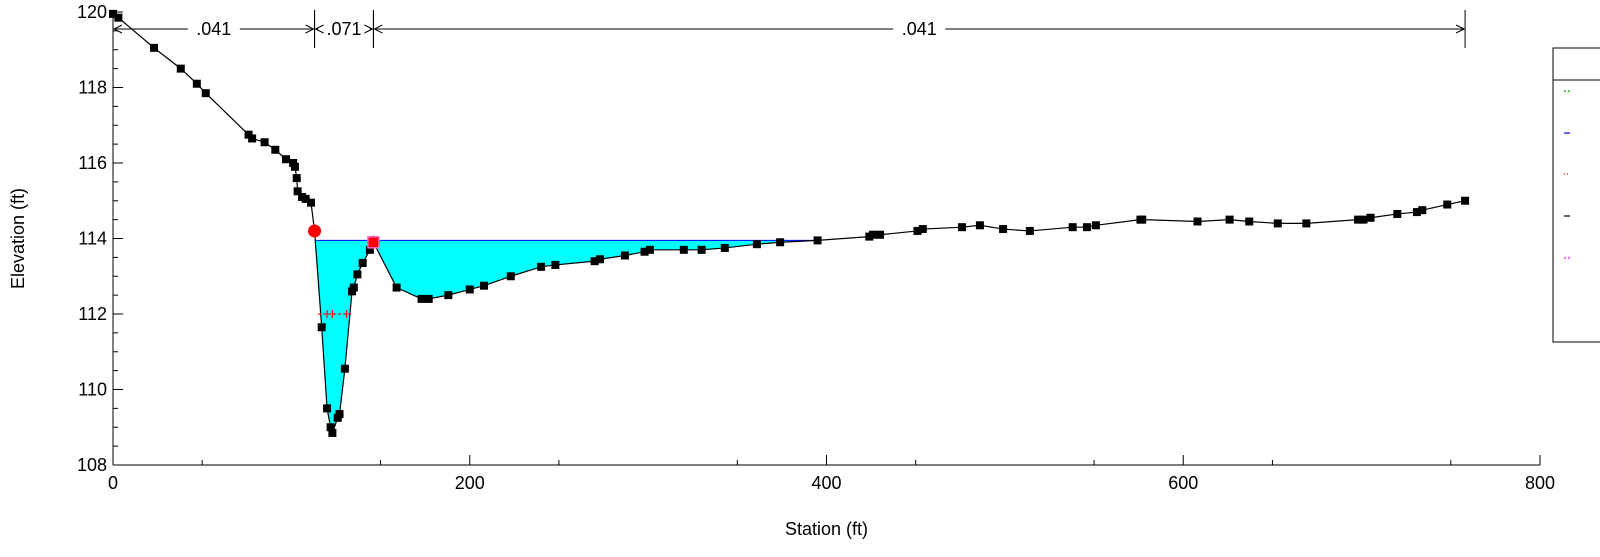  Describe the element at coordinates (470, 483) in the screenshot. I see `x-tick-label: 200` at that location.